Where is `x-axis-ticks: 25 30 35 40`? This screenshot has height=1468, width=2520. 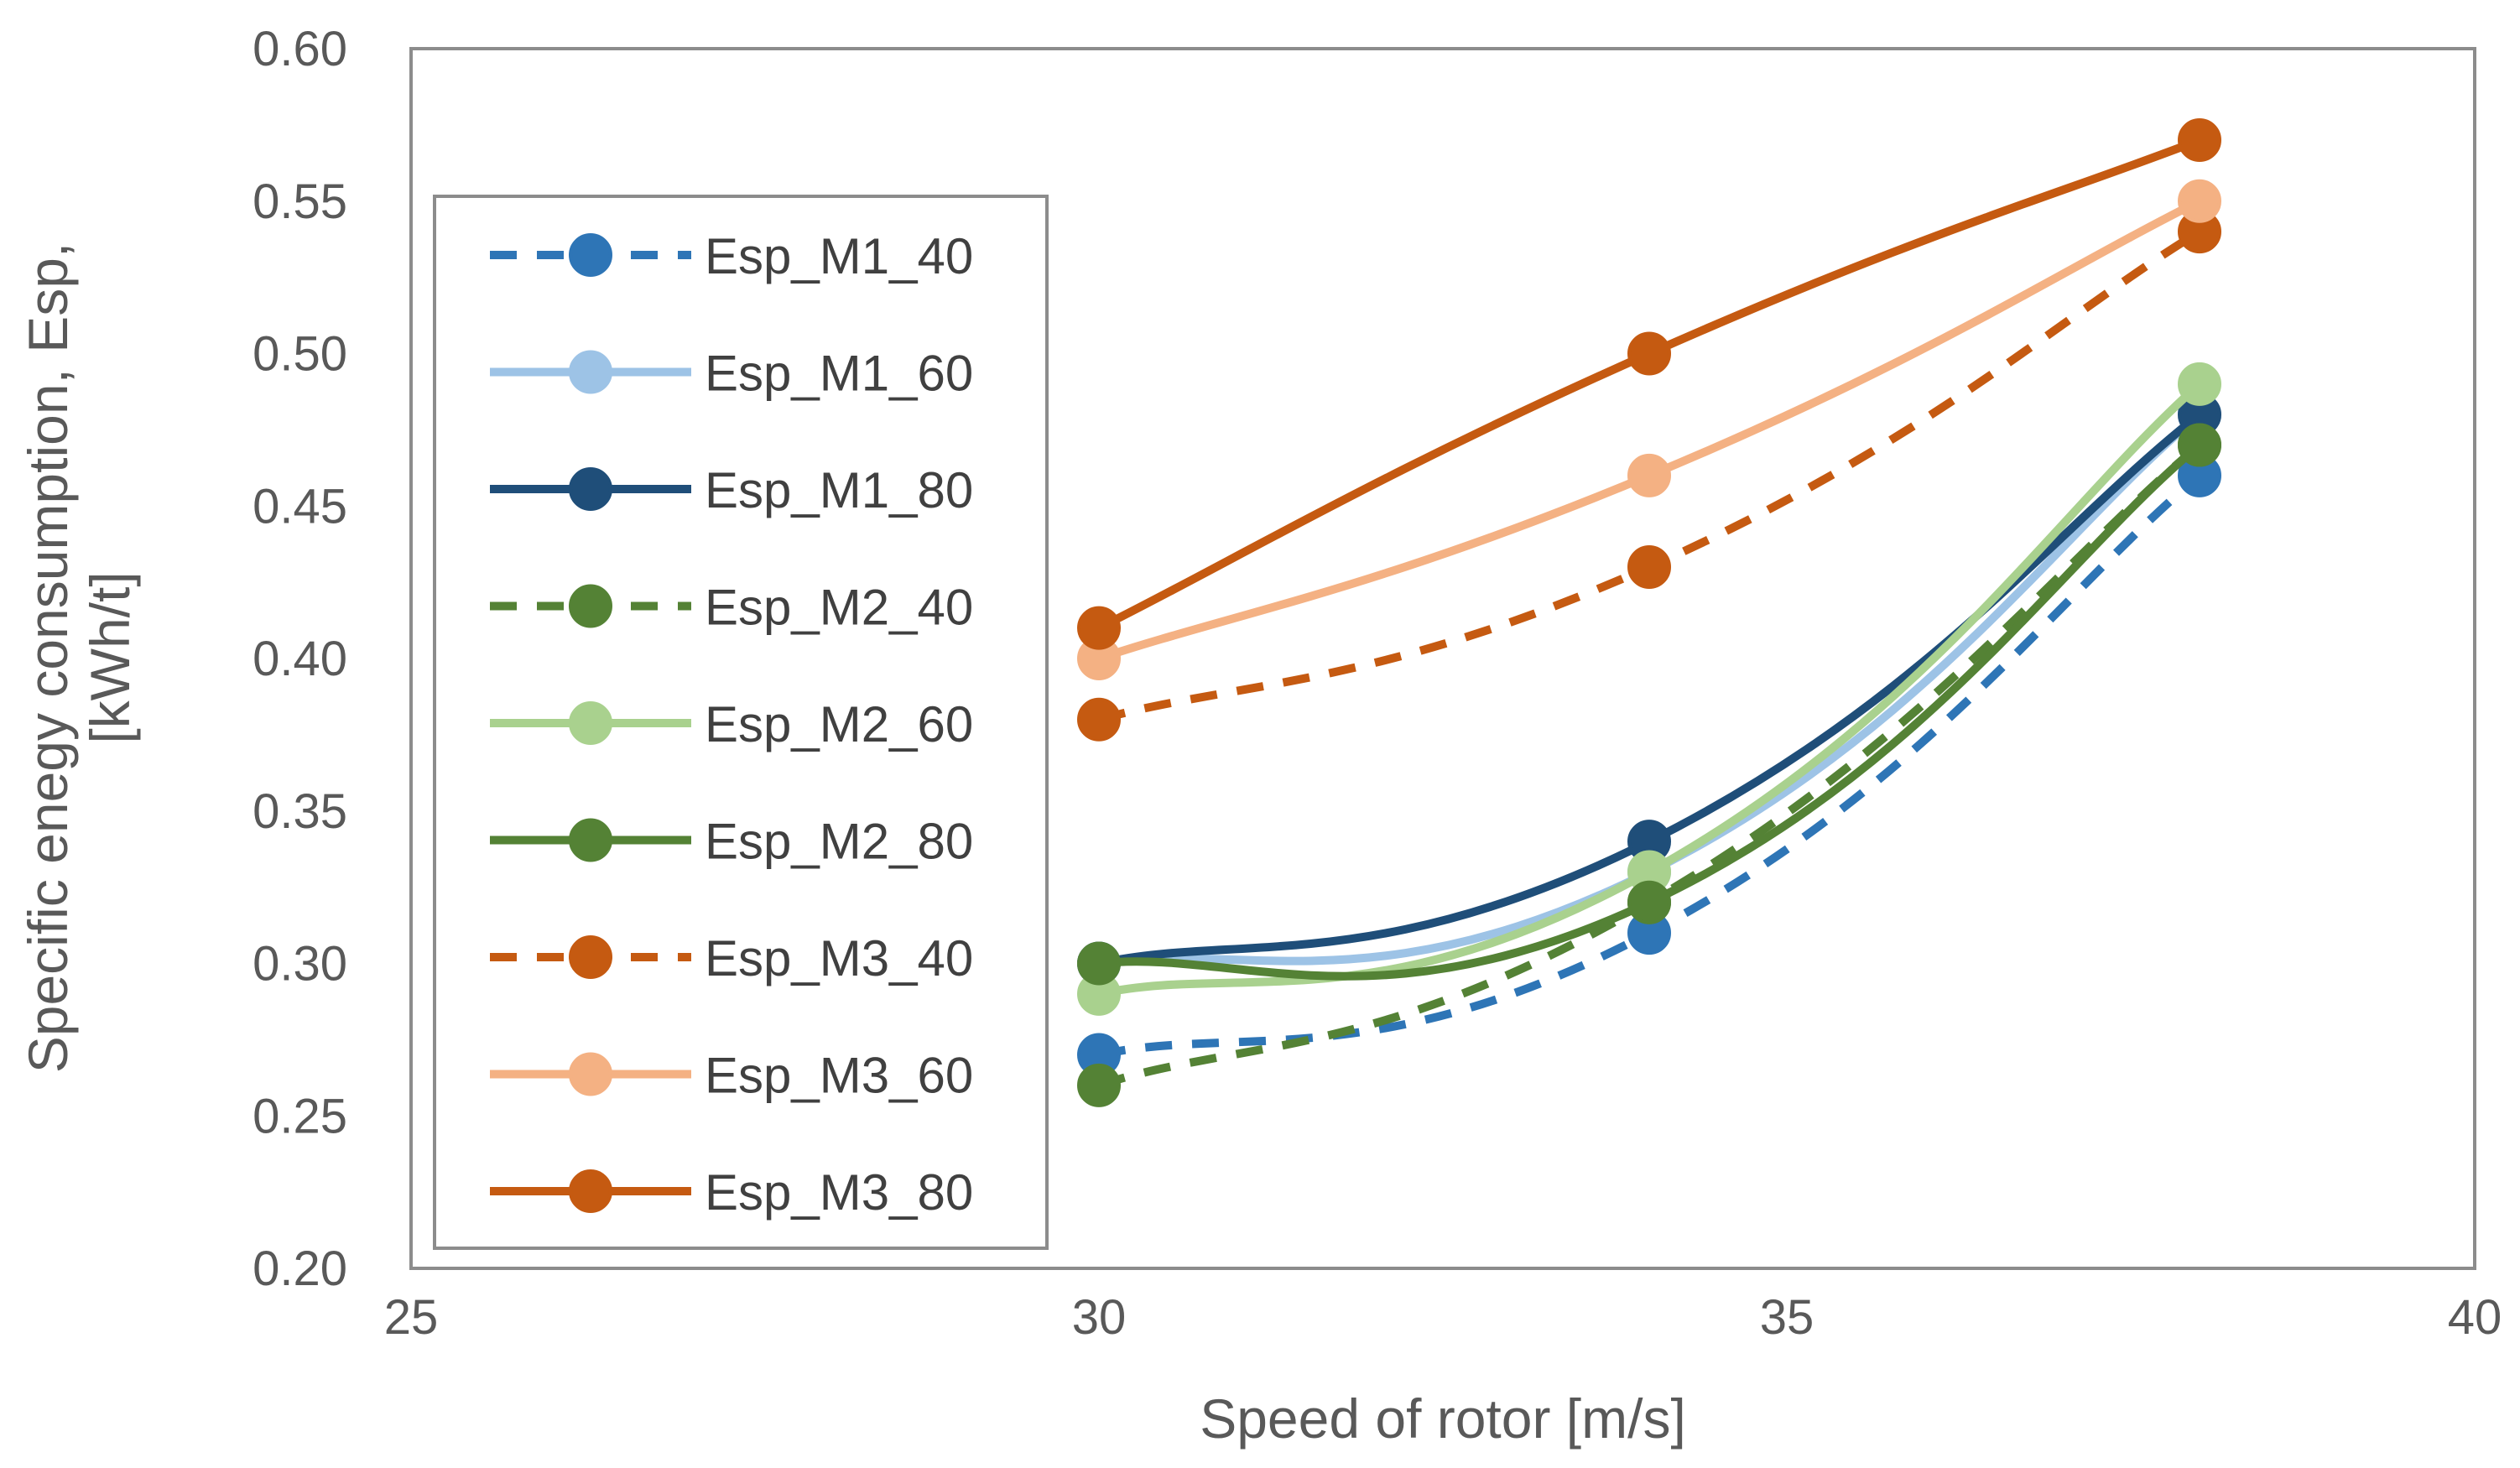 x-axis-ticks: 25 30 35 40 is located at coordinates (1443, 1317).